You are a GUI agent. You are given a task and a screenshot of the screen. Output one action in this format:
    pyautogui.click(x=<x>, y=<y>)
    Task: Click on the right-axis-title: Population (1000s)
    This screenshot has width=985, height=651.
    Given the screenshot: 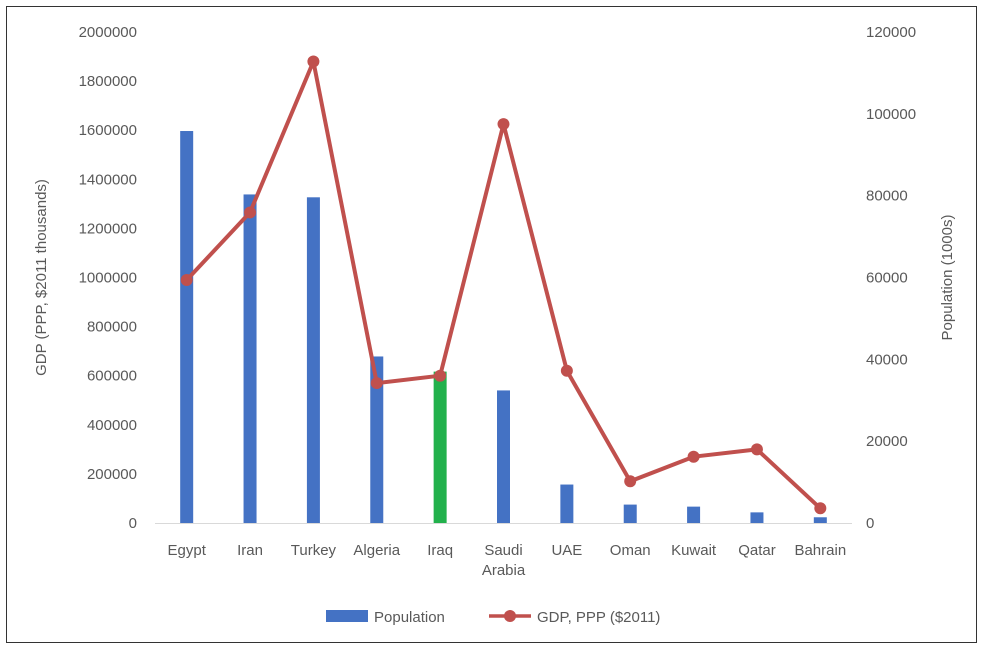 What is the action you would take?
    pyautogui.click(x=947, y=278)
    